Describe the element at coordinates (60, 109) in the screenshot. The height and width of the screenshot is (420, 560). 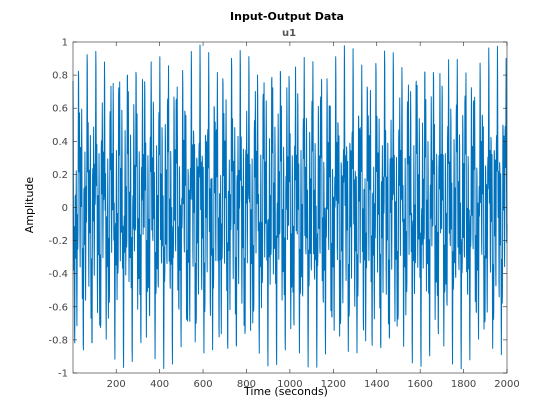
I see `y-tick-label: 0.6` at that location.